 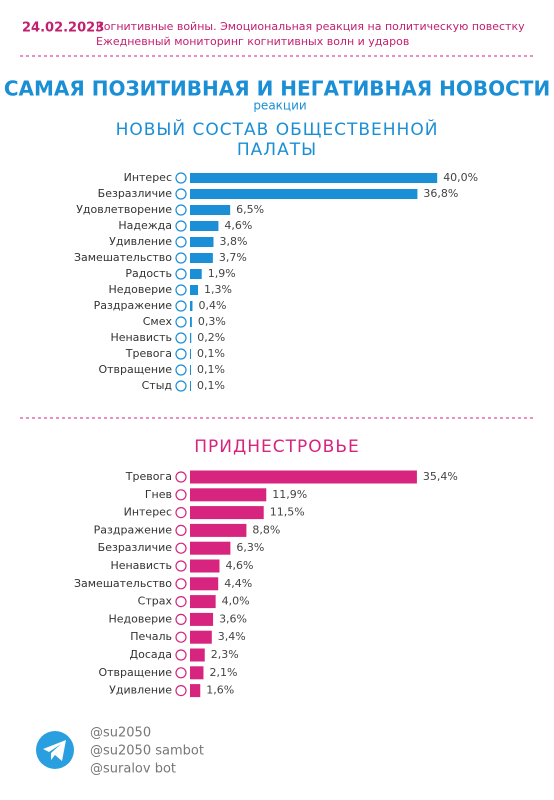 What do you see at coordinates (157, 385) in the screenshot?
I see `category-label: Стыд` at bounding box center [157, 385].